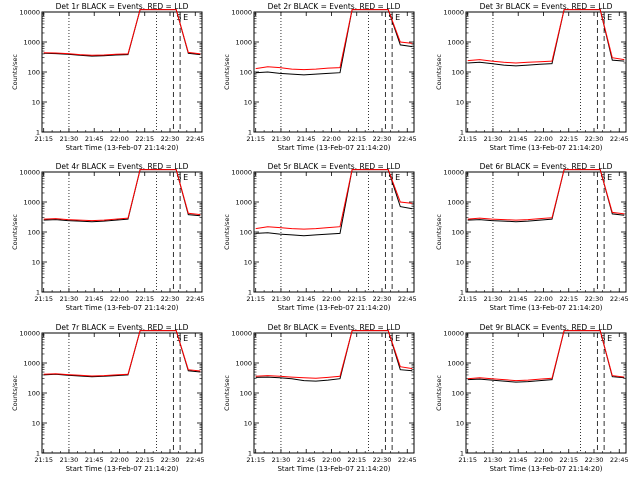 This screenshot has width=640, height=480. Describe the element at coordinates (122, 327) in the screenshot. I see `panel-title: Det 7r BLACK = Events, RED = LLD` at that location.